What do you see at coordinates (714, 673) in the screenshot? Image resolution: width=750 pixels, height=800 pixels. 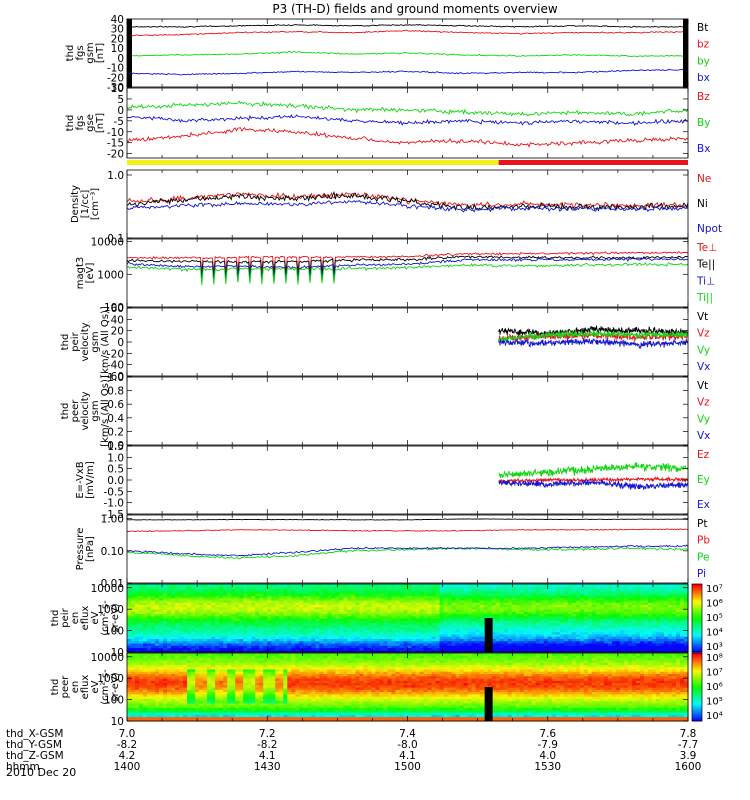 I see `colorbar-tick-label: 10⁷` at bounding box center [714, 673].